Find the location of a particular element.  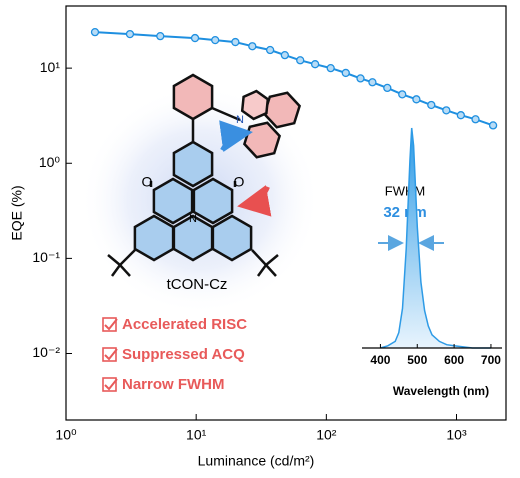

feature: Suppressed ACQ is located at coordinates (183, 354).